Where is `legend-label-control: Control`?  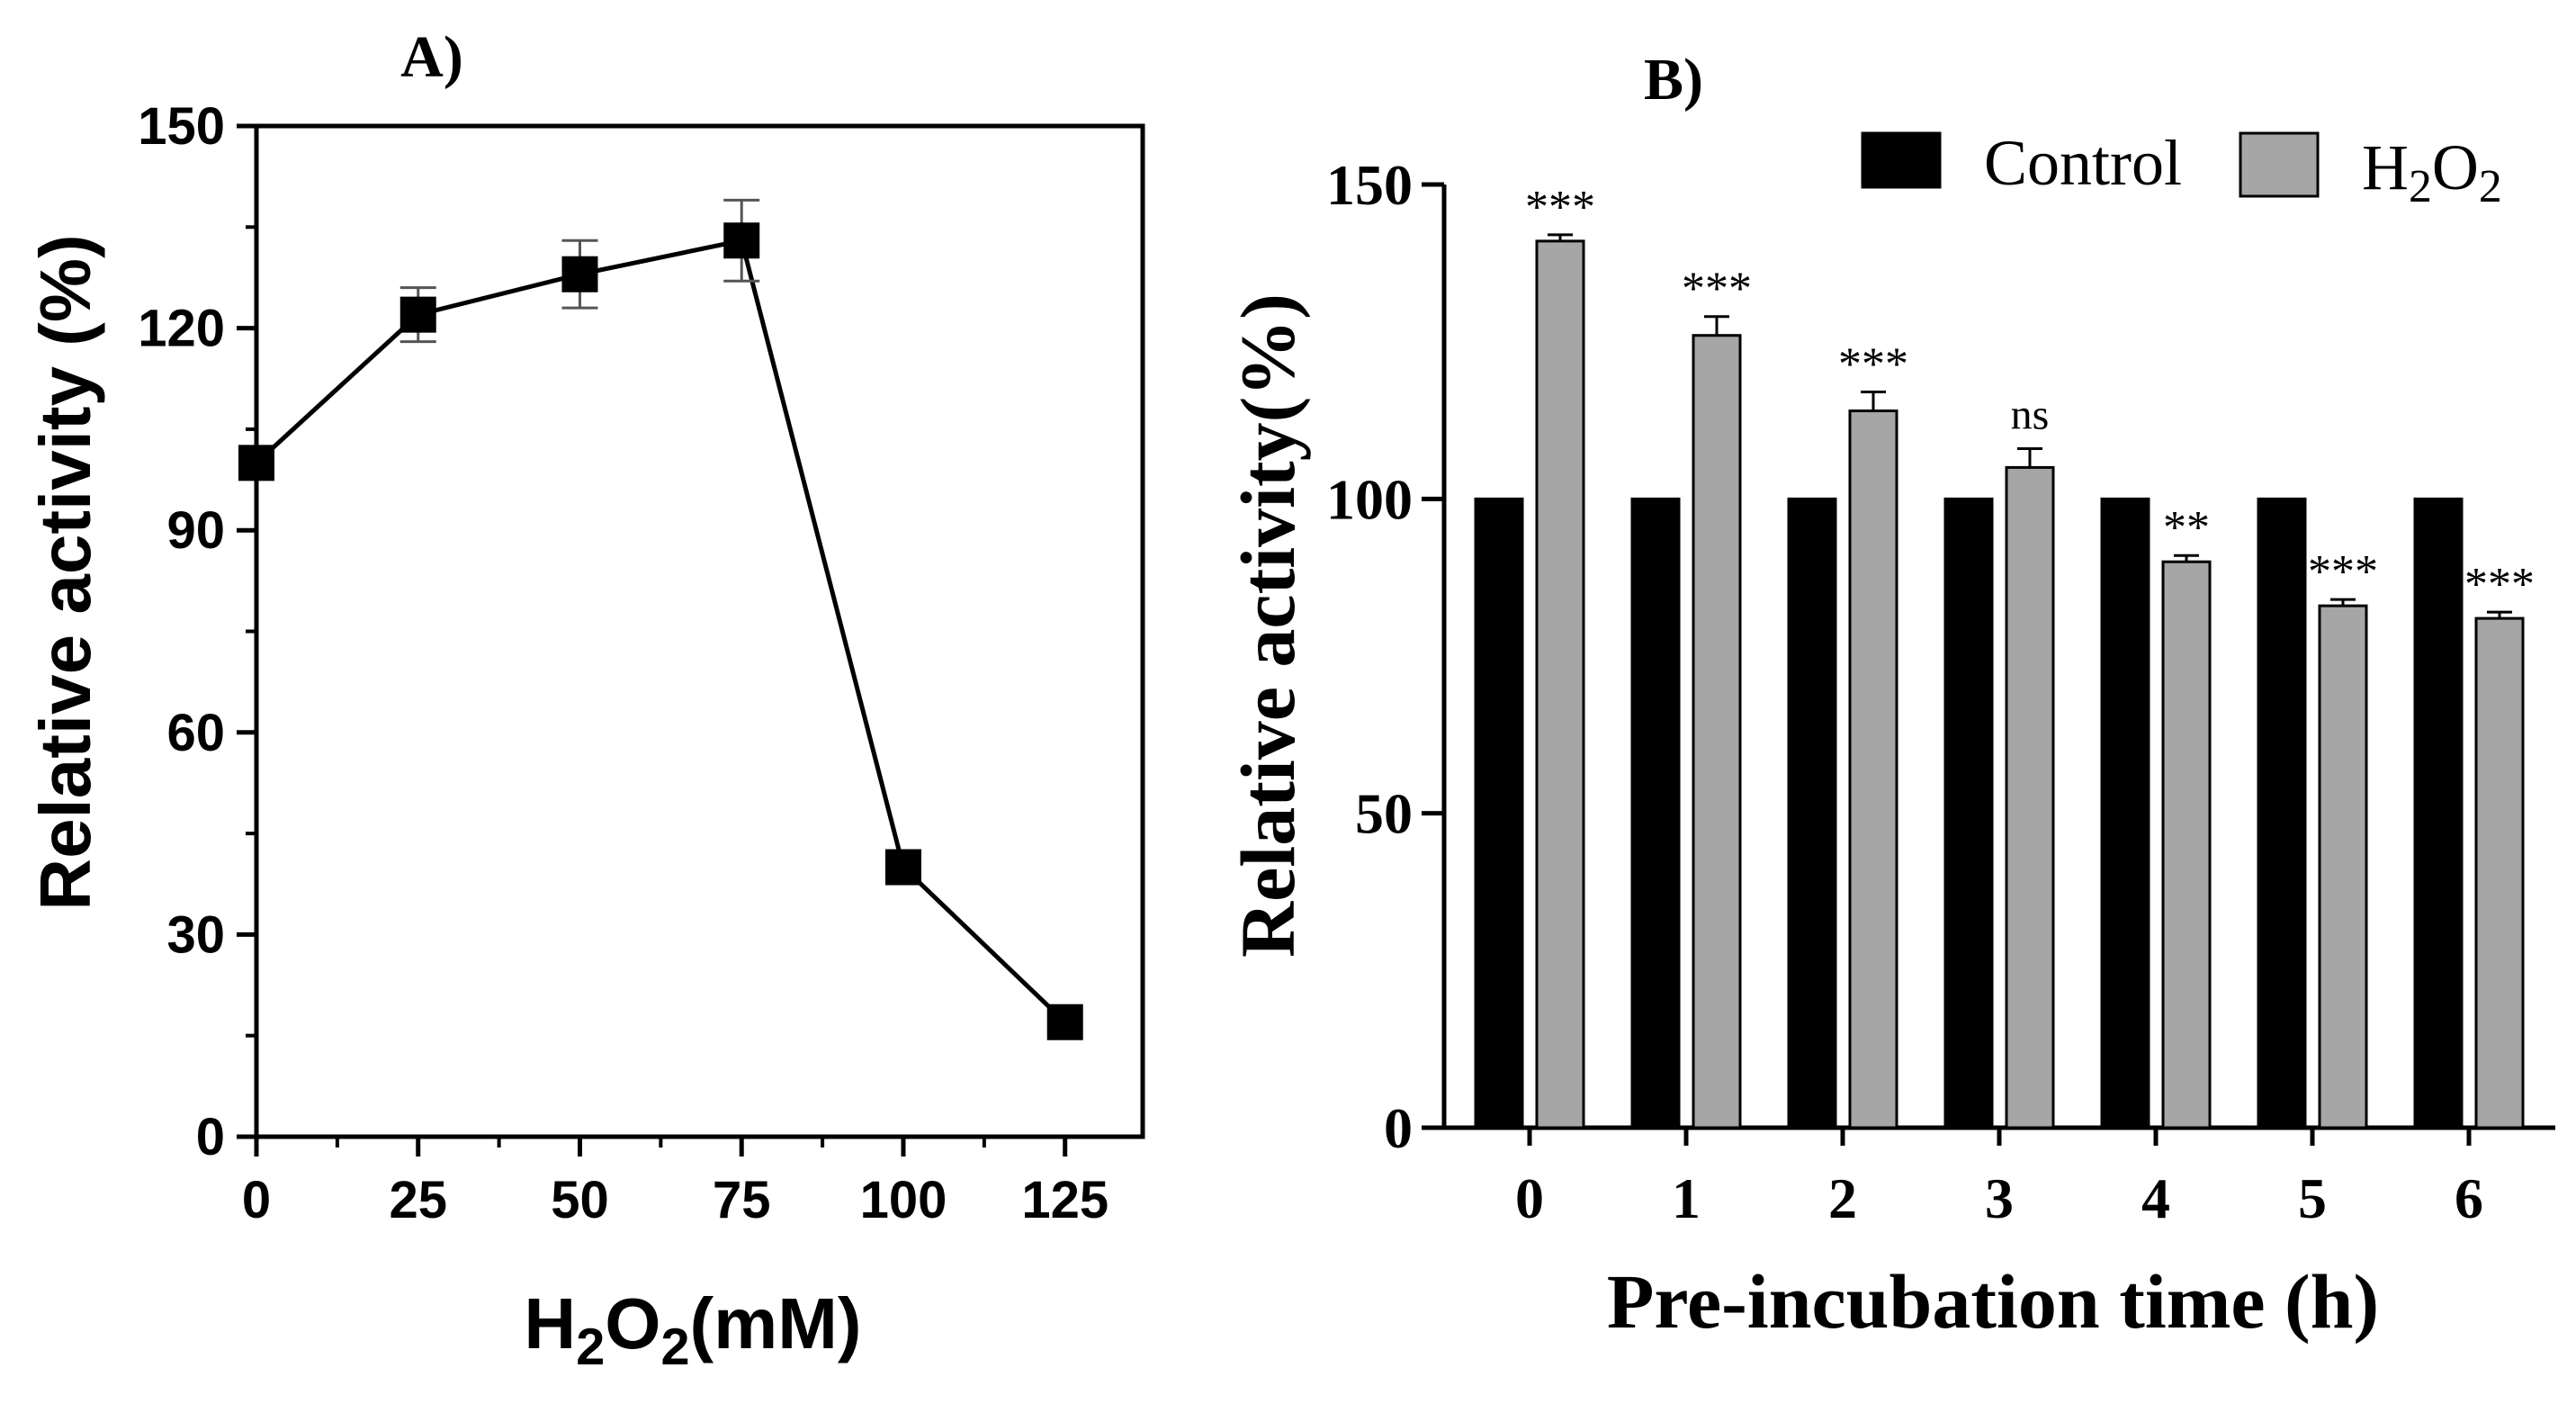 legend-label-control: Control is located at coordinates (2083, 163).